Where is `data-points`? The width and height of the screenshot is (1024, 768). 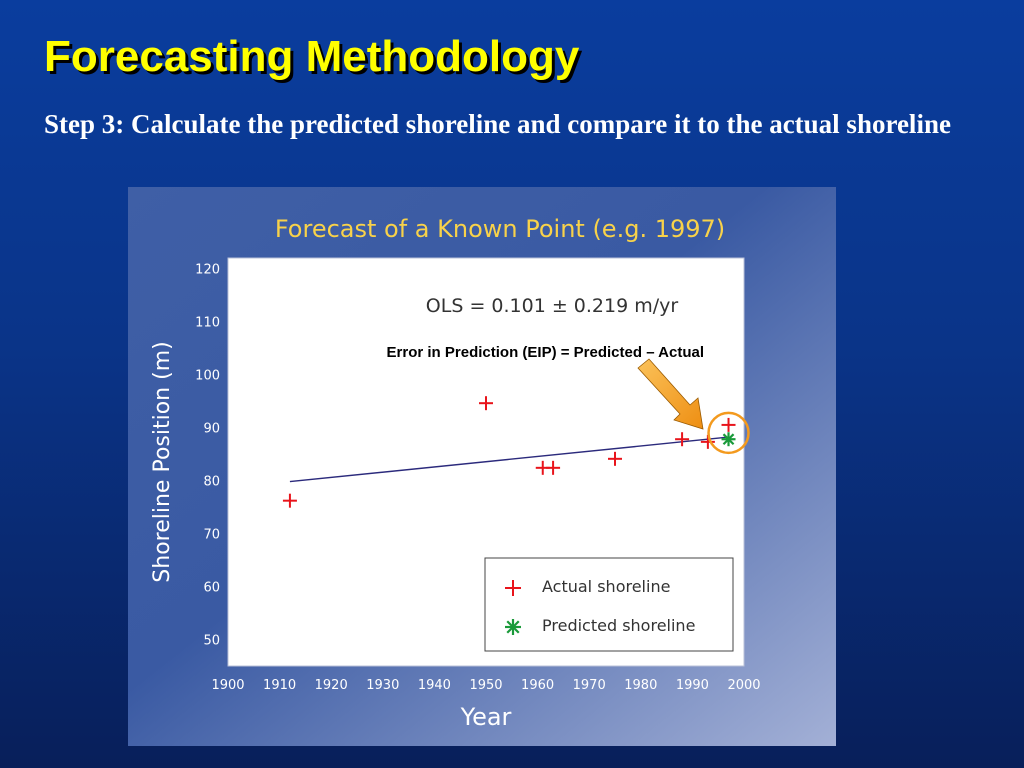 data-points is located at coordinates (509, 452).